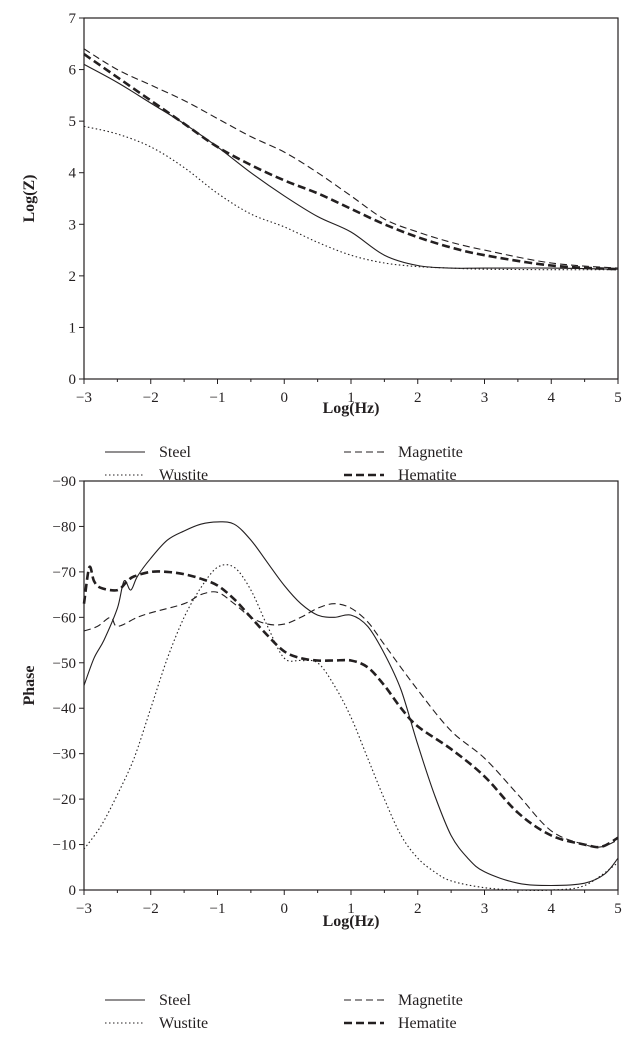 The height and width of the screenshot is (1039, 623). What do you see at coordinates (64, 800) in the screenshot?
I see `y-tick-label: −20` at bounding box center [64, 800].